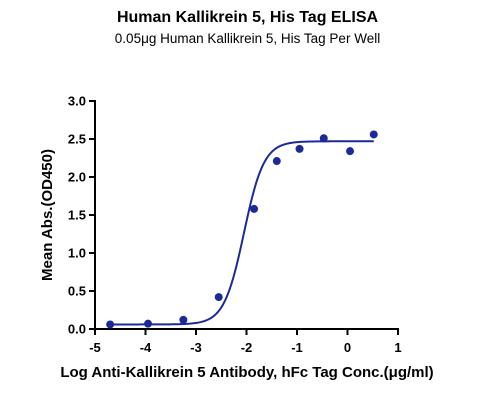 Image resolution: width=495 pixels, height=400 pixels. I want to click on x-tick-label: -1, so click(297, 347).